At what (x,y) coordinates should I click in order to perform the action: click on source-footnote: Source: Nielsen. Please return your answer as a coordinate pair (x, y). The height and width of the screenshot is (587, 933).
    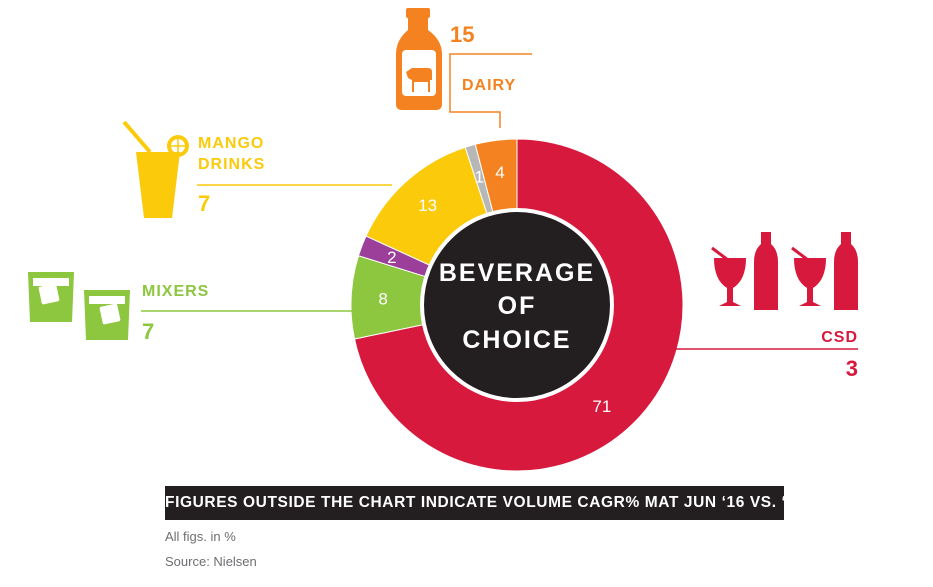
    Looking at the image, I should click on (211, 561).